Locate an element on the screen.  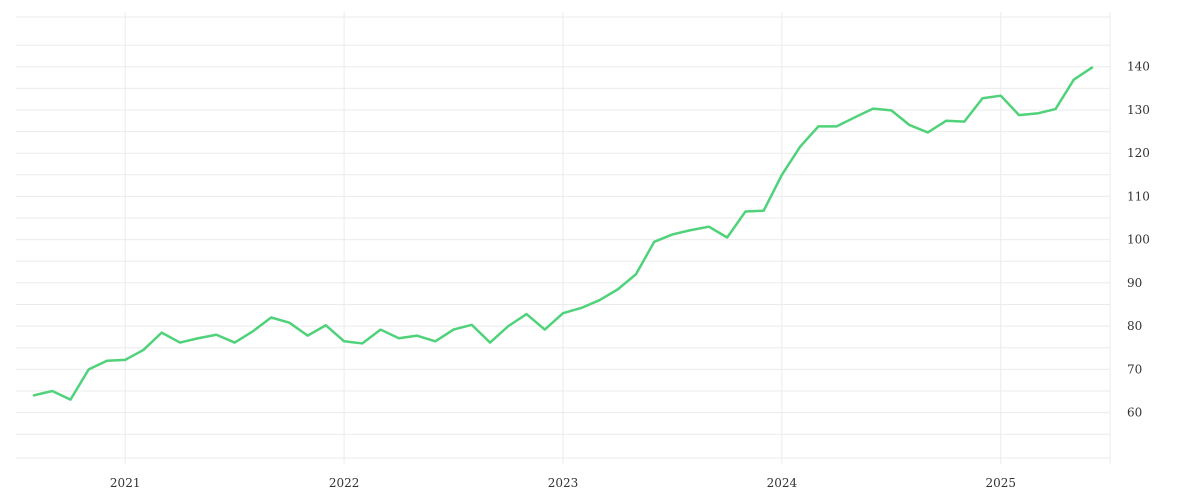
y-tick-label: 130 is located at coordinates (1138, 110).